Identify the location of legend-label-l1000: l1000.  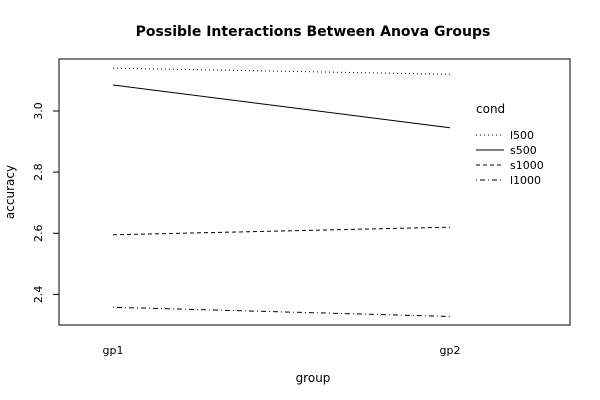
(525, 180).